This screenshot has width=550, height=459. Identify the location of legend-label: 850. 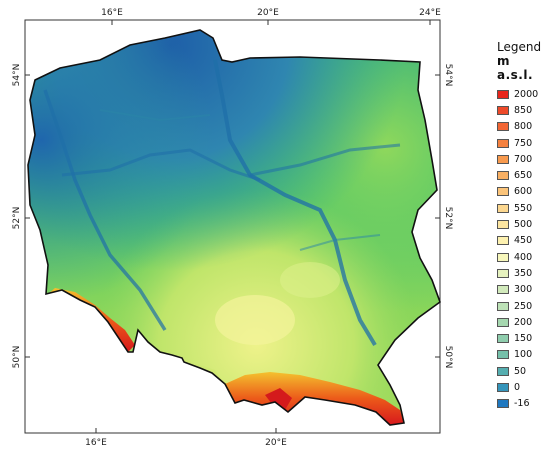
(523, 110).